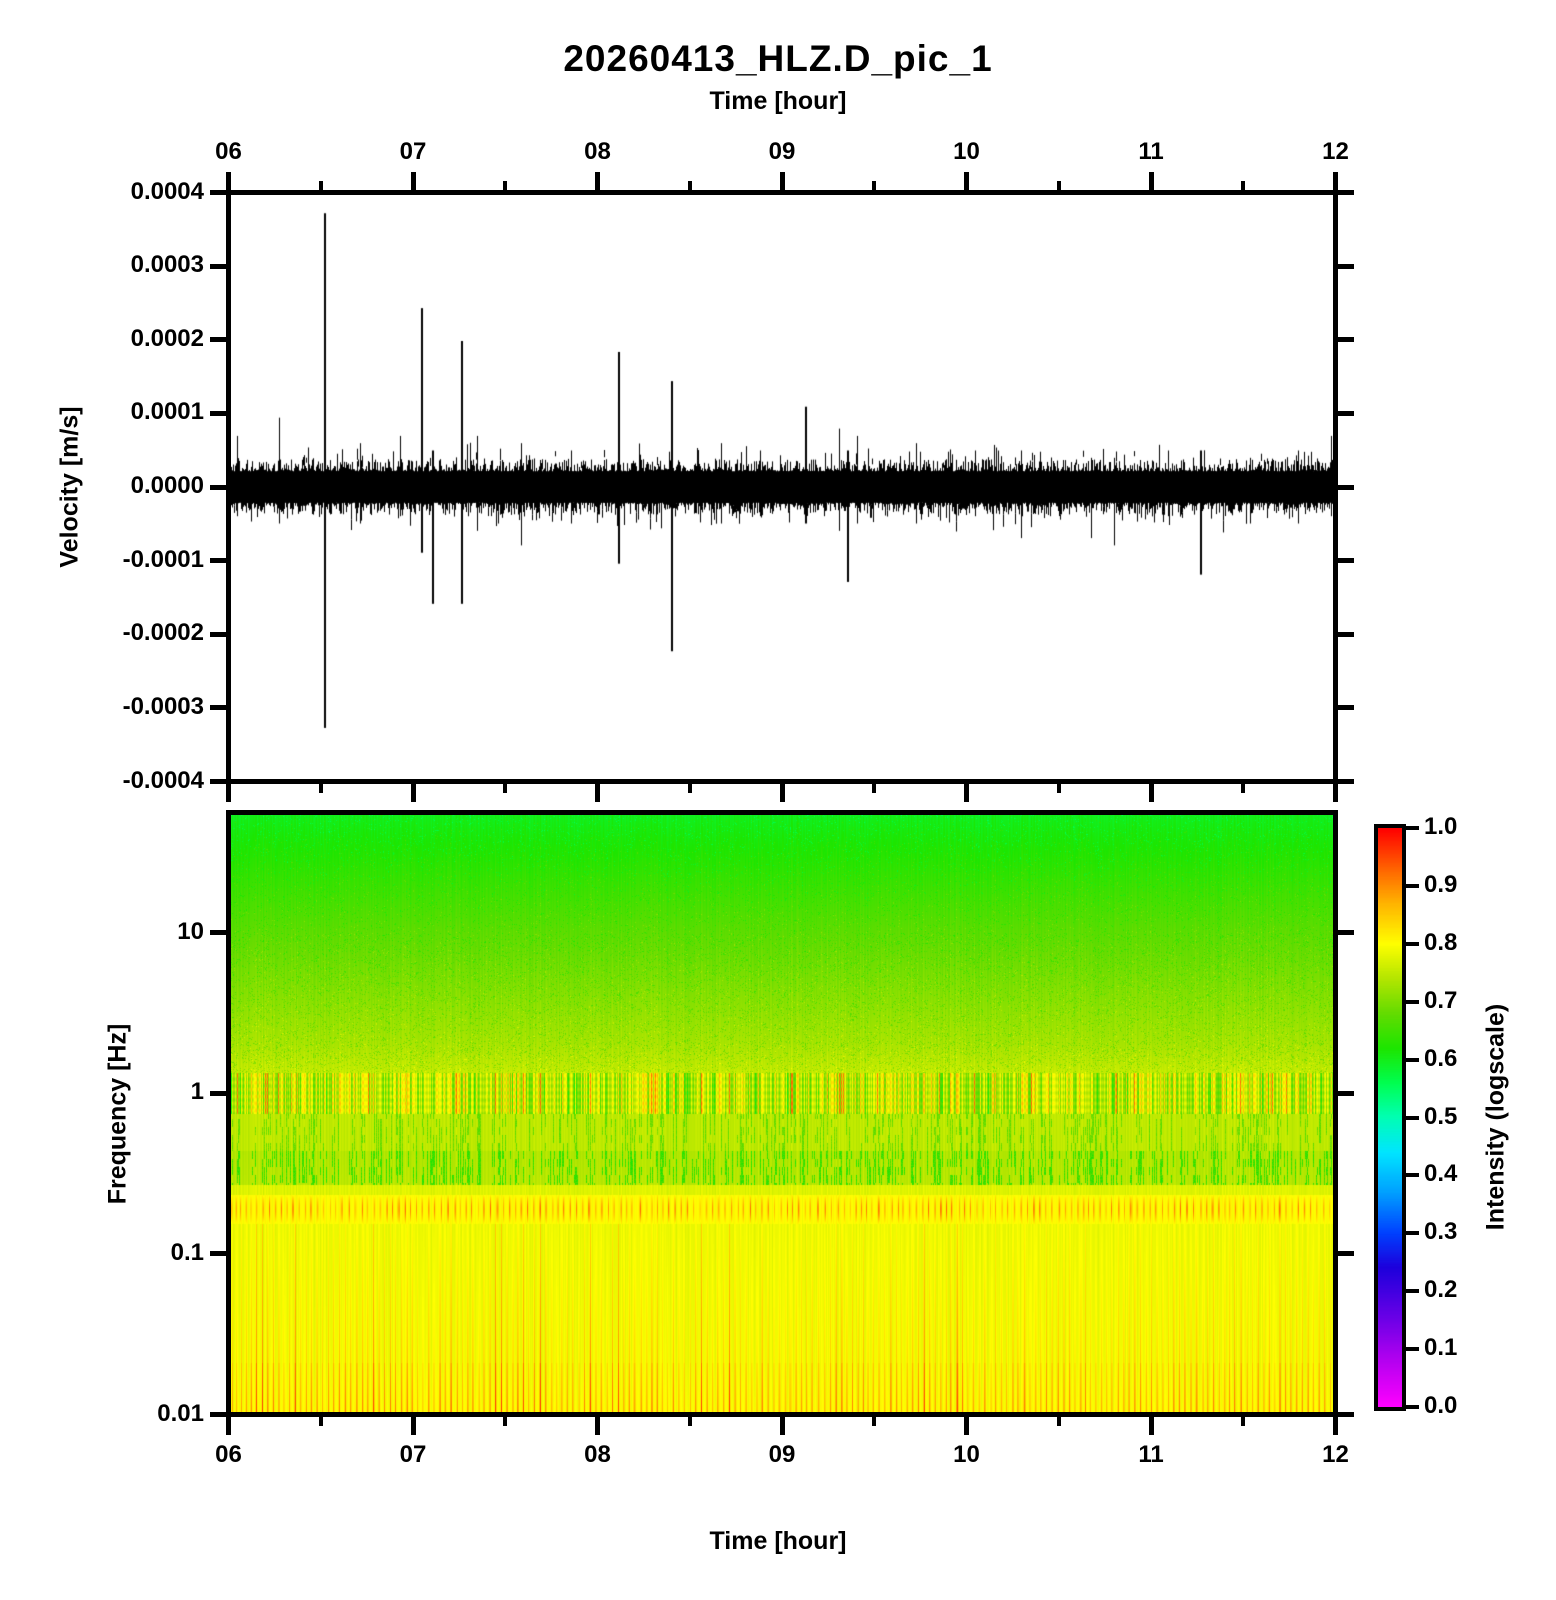 The height and width of the screenshot is (1600, 1556). What do you see at coordinates (190, 931) in the screenshot?
I see `freq-tick-label: 10` at bounding box center [190, 931].